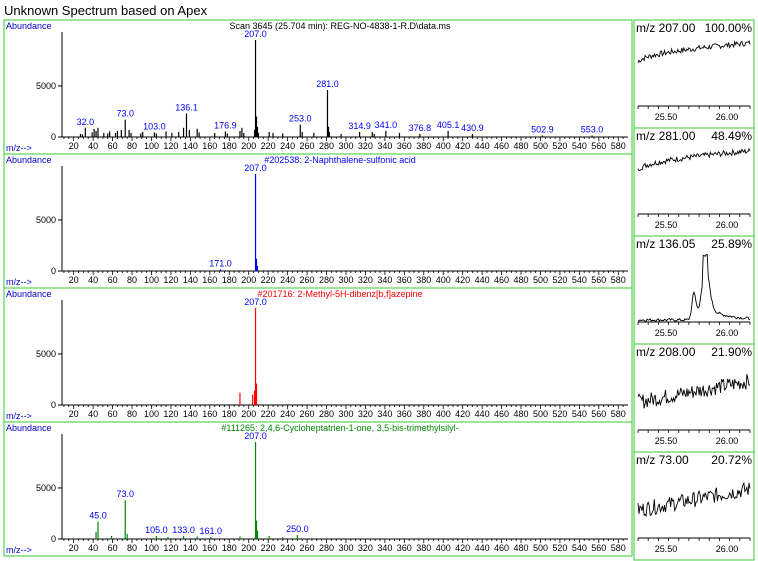  I want to click on peak-label: 553.0, so click(592, 129).